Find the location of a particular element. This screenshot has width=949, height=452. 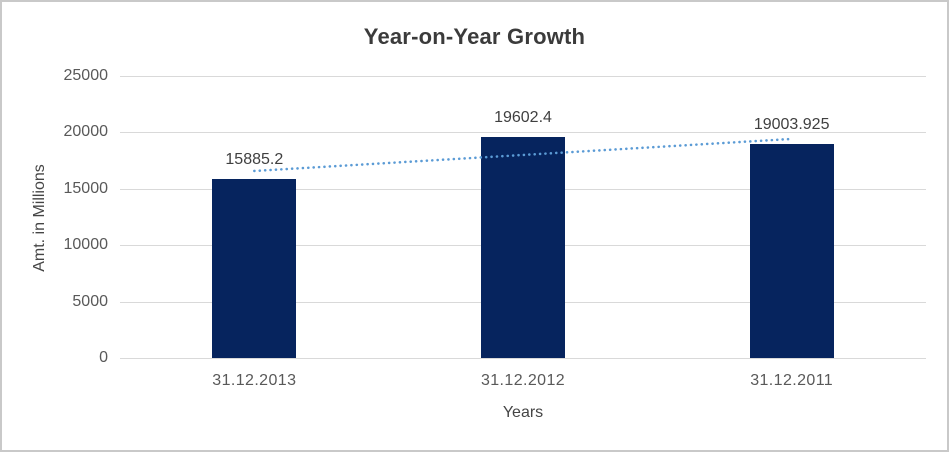

data-label-31.12.2013: 15885.2 is located at coordinates (254, 159).